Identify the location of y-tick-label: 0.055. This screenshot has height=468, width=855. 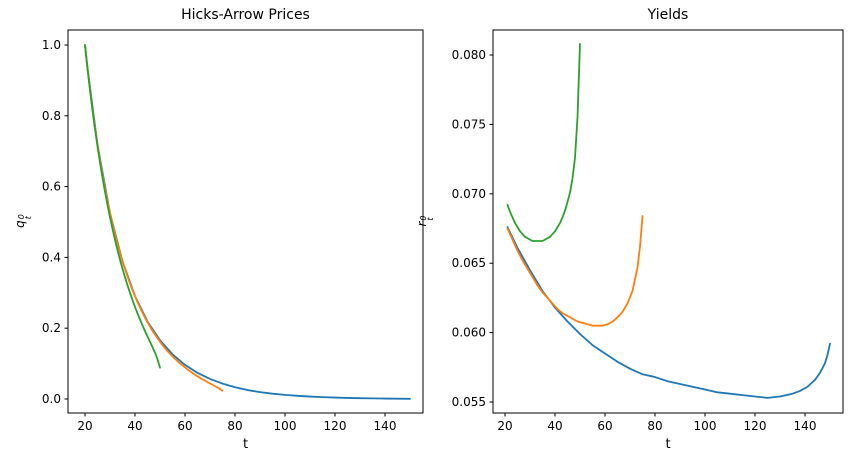
(469, 402).